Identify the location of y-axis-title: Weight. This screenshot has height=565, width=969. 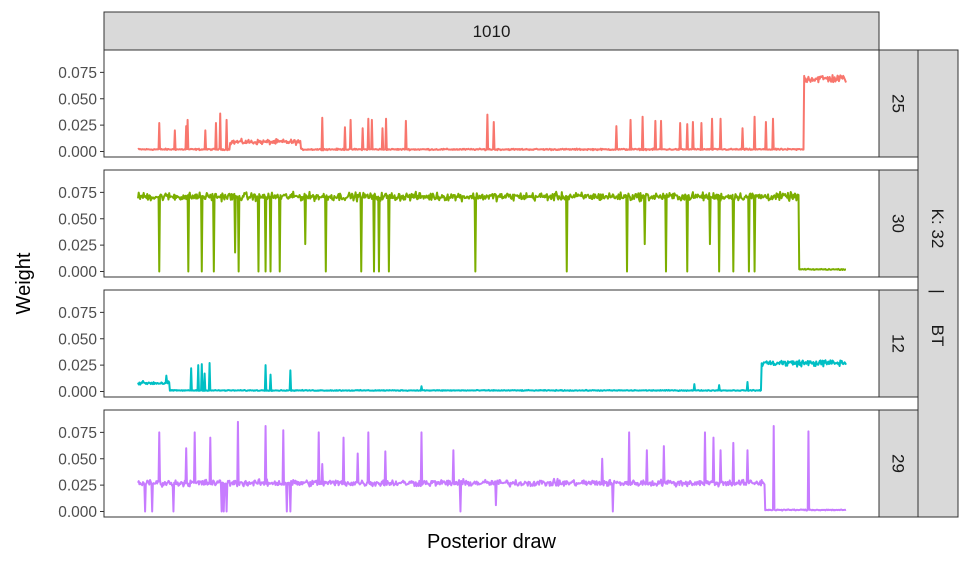
(24, 283).